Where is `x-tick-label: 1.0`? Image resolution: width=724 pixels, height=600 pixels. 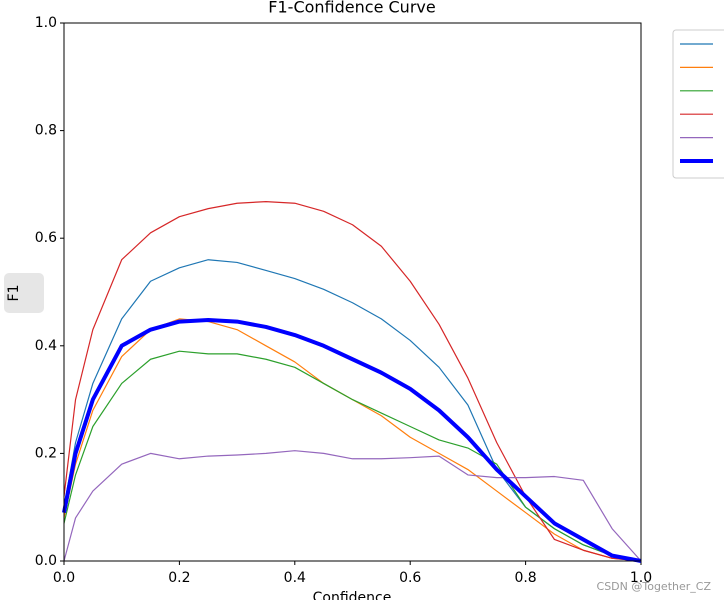 x-tick-label: 1.0 is located at coordinates (641, 578).